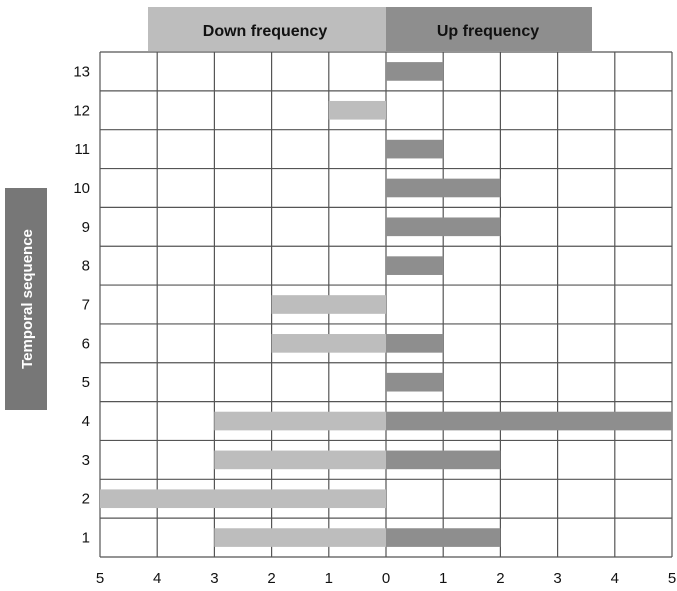  Describe the element at coordinates (86, 538) in the screenshot. I see `y-tick-label: 1` at that location.